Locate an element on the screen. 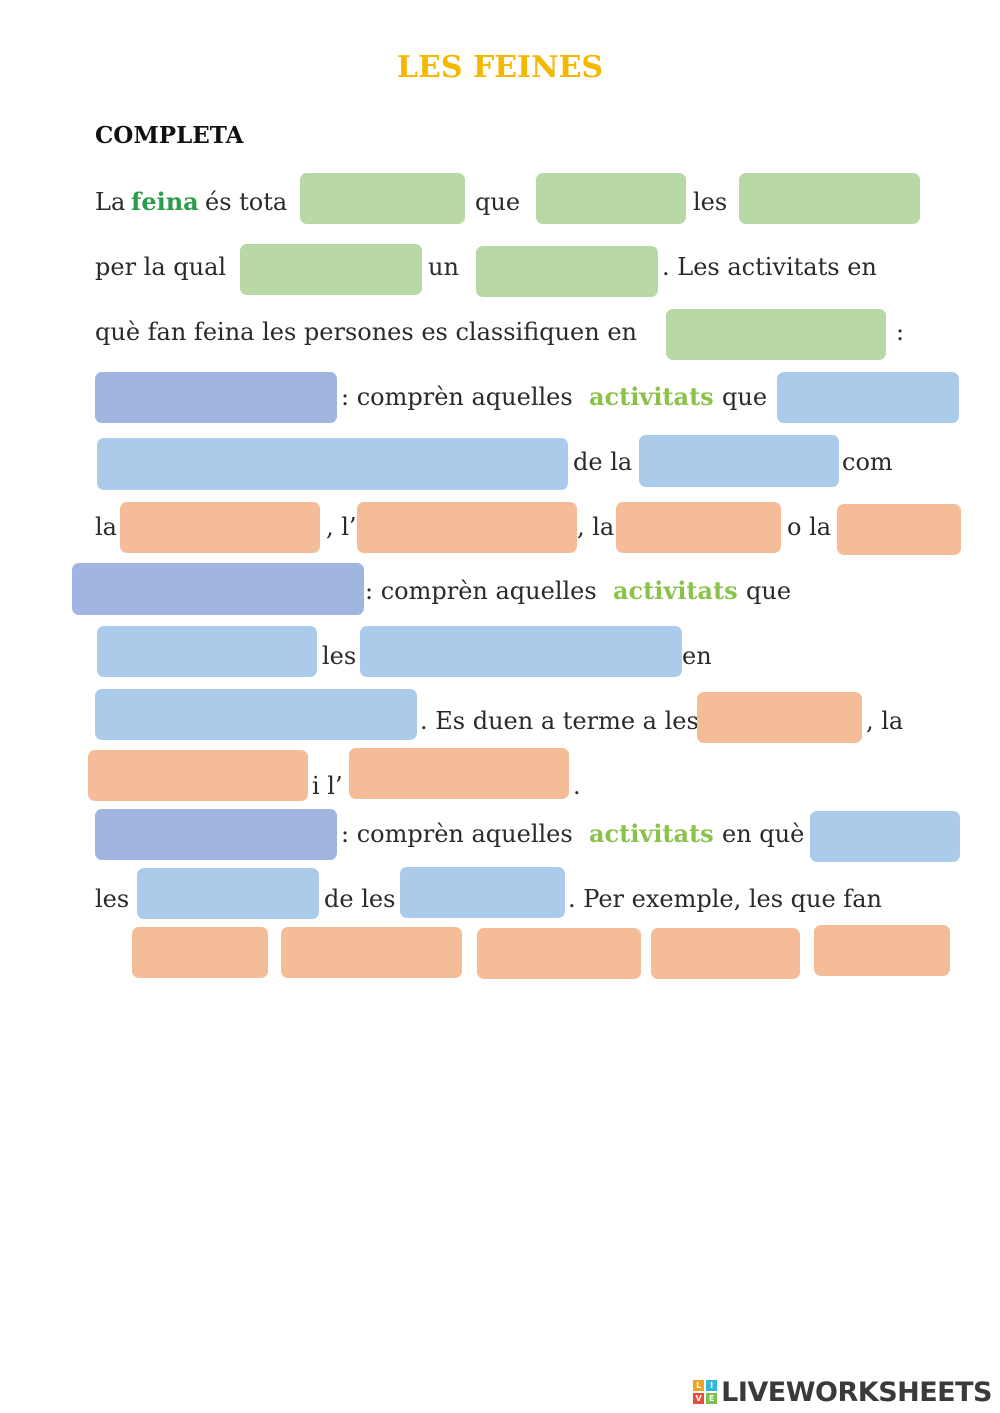 This screenshot has width=1000, height=1413. logo-letter: E is located at coordinates (712, 1398).